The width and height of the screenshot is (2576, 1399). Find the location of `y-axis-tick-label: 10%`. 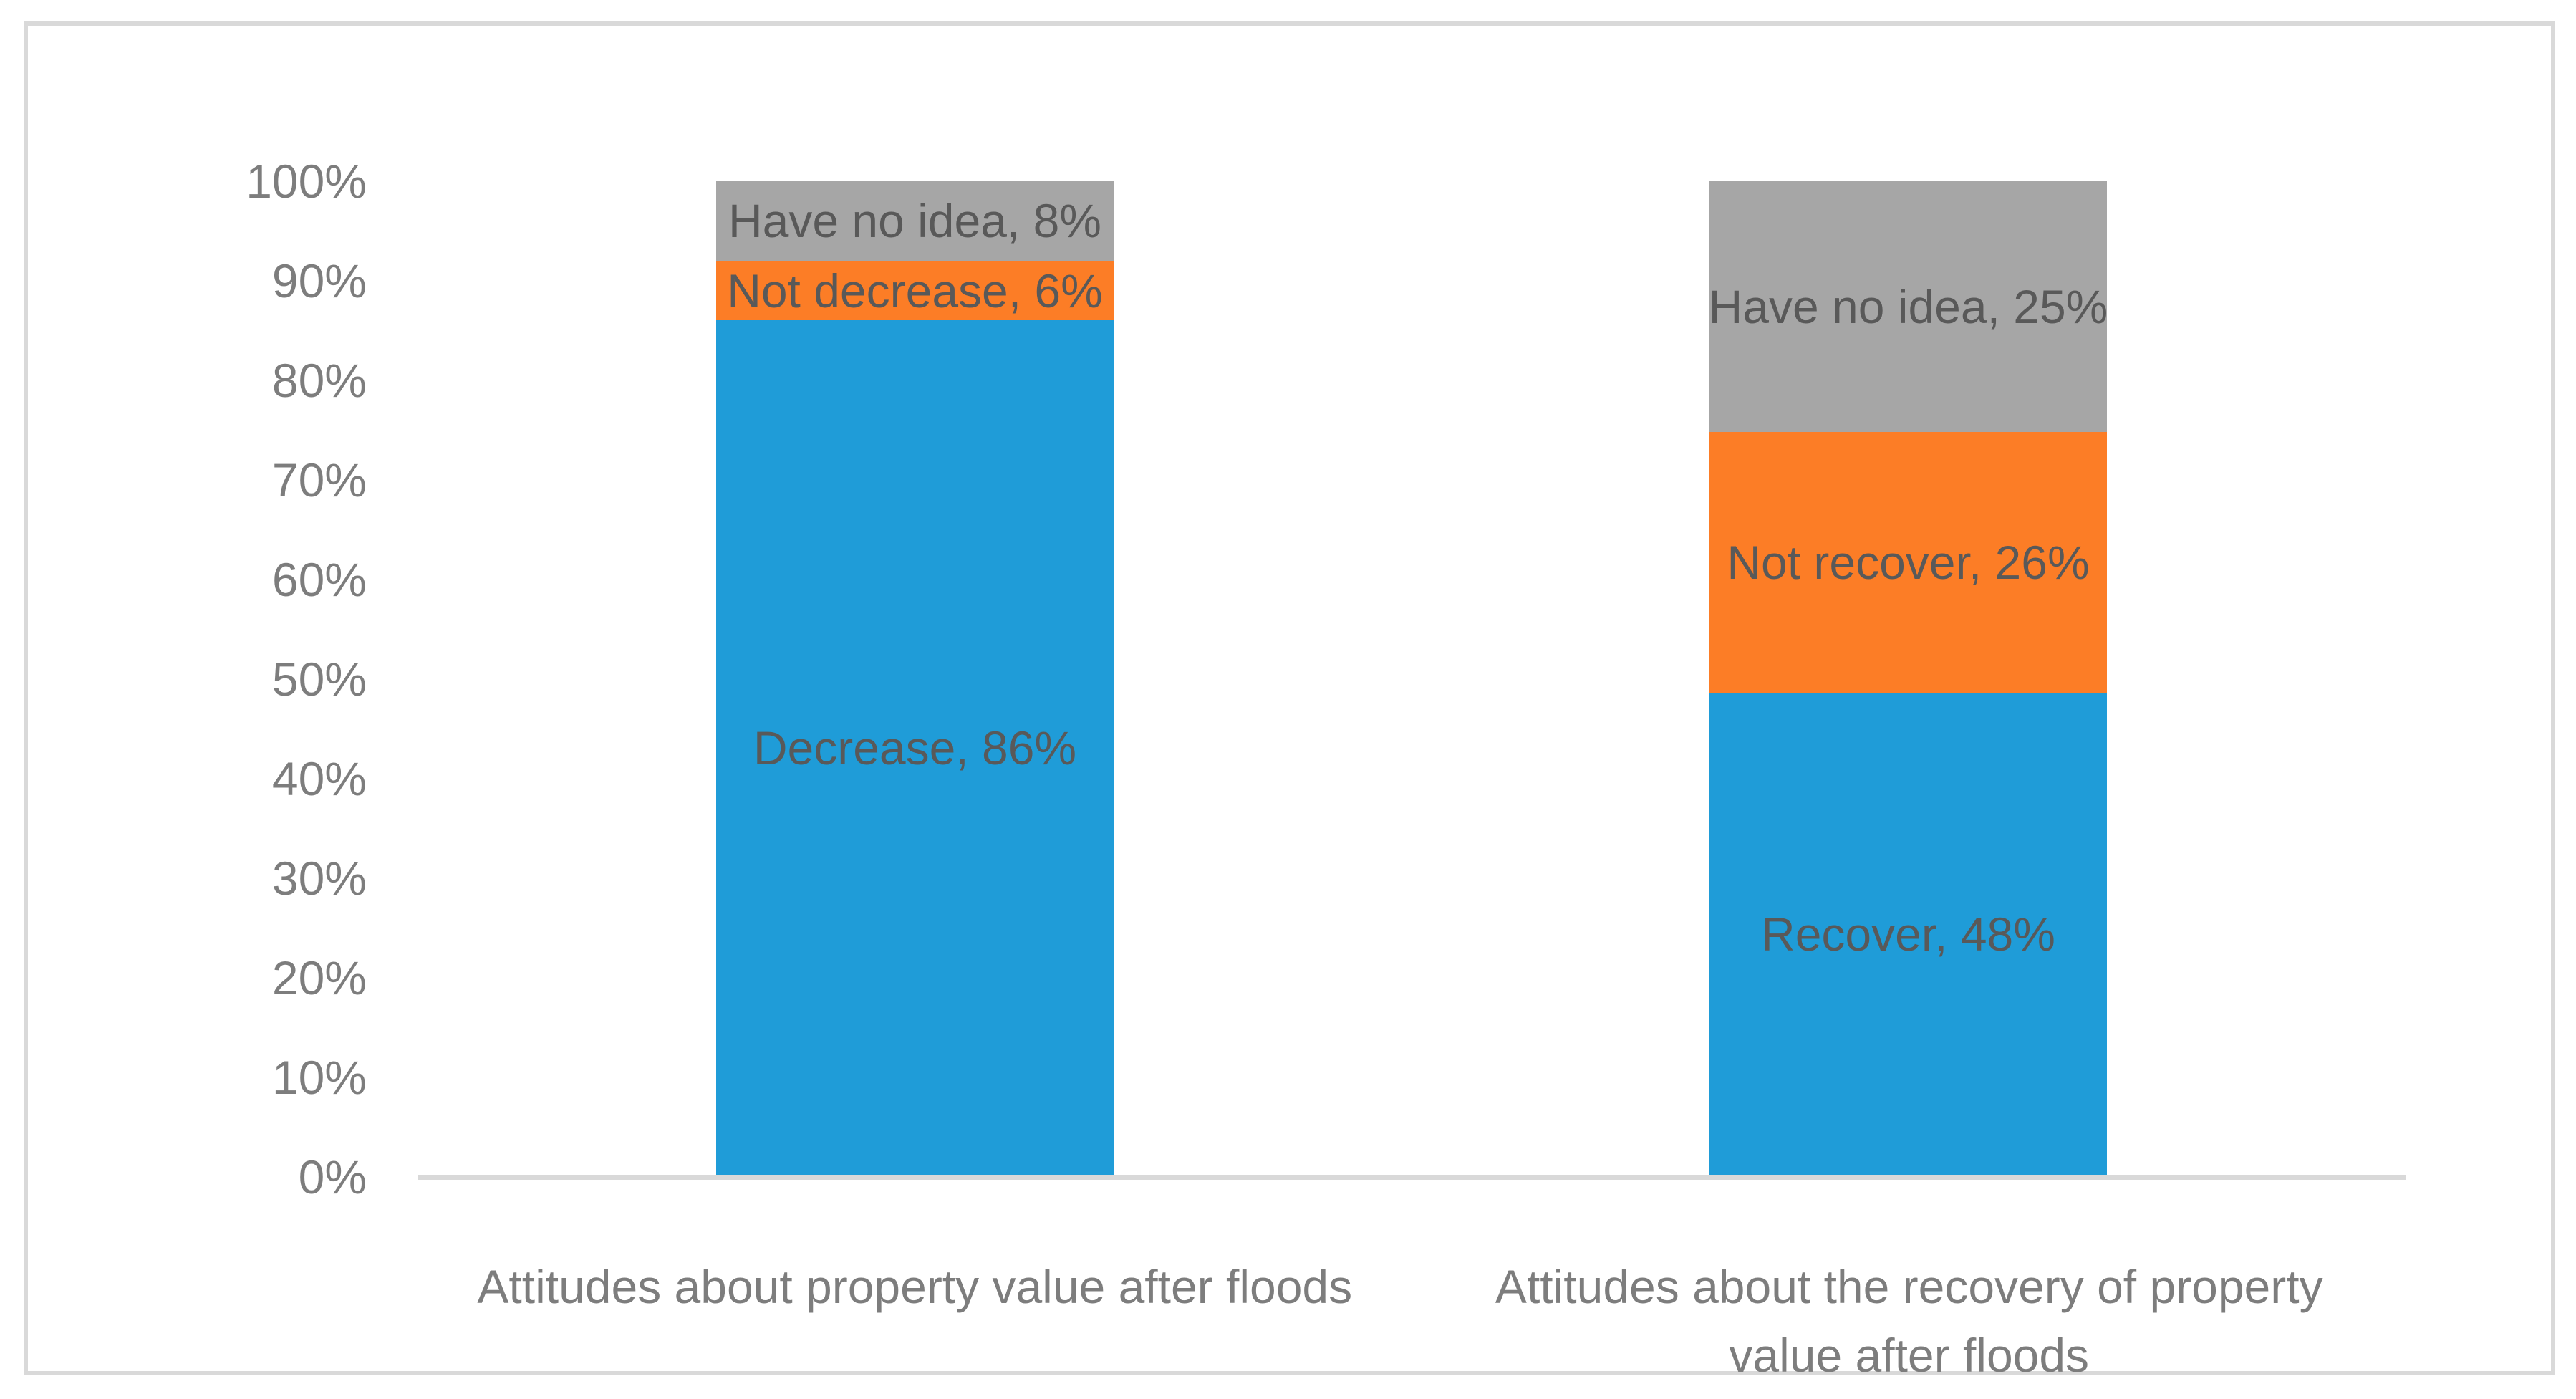

y-axis-tick-label: 10% is located at coordinates (319, 1077).